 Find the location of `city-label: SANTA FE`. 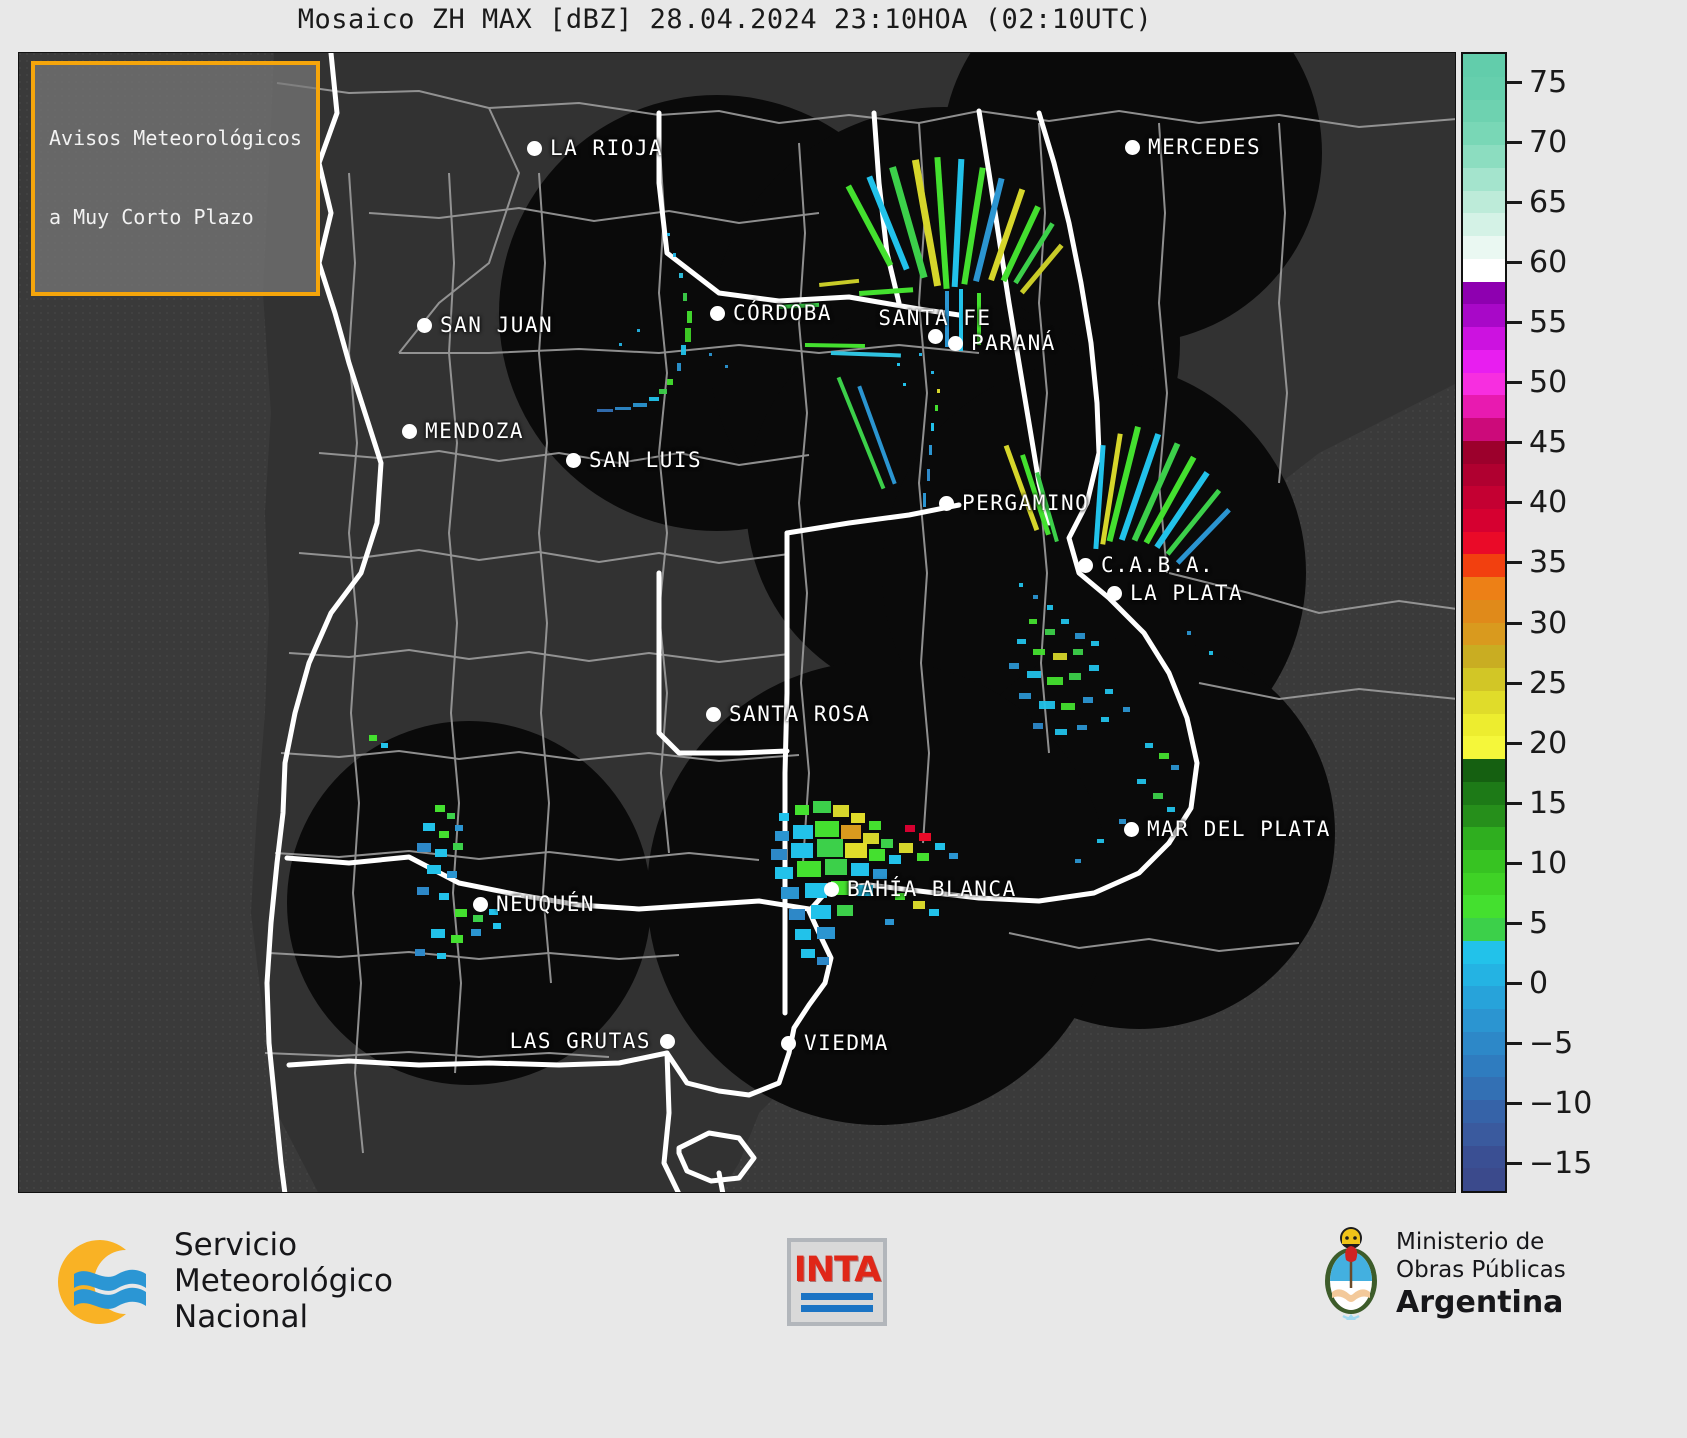

city-label: SANTA FE is located at coordinates (935, 318).